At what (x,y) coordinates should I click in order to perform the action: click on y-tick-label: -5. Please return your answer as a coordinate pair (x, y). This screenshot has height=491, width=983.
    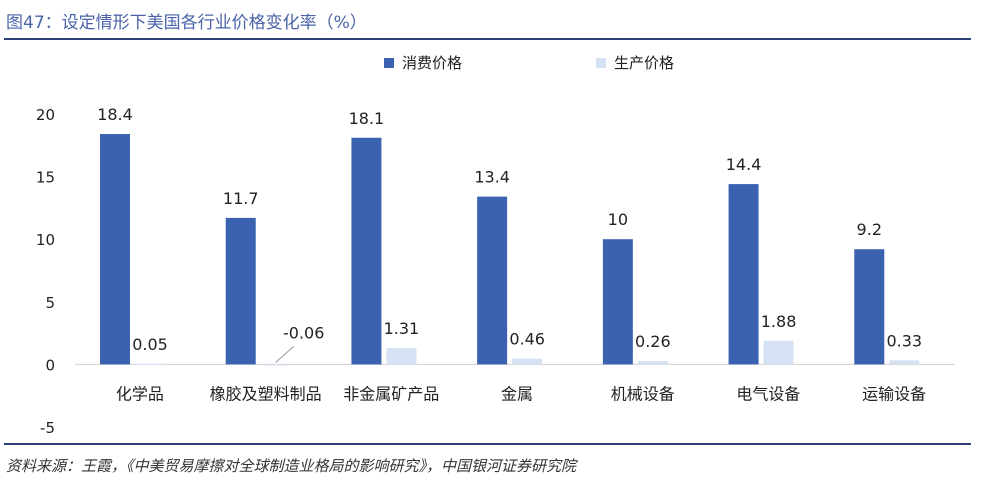
    Looking at the image, I should click on (47, 428).